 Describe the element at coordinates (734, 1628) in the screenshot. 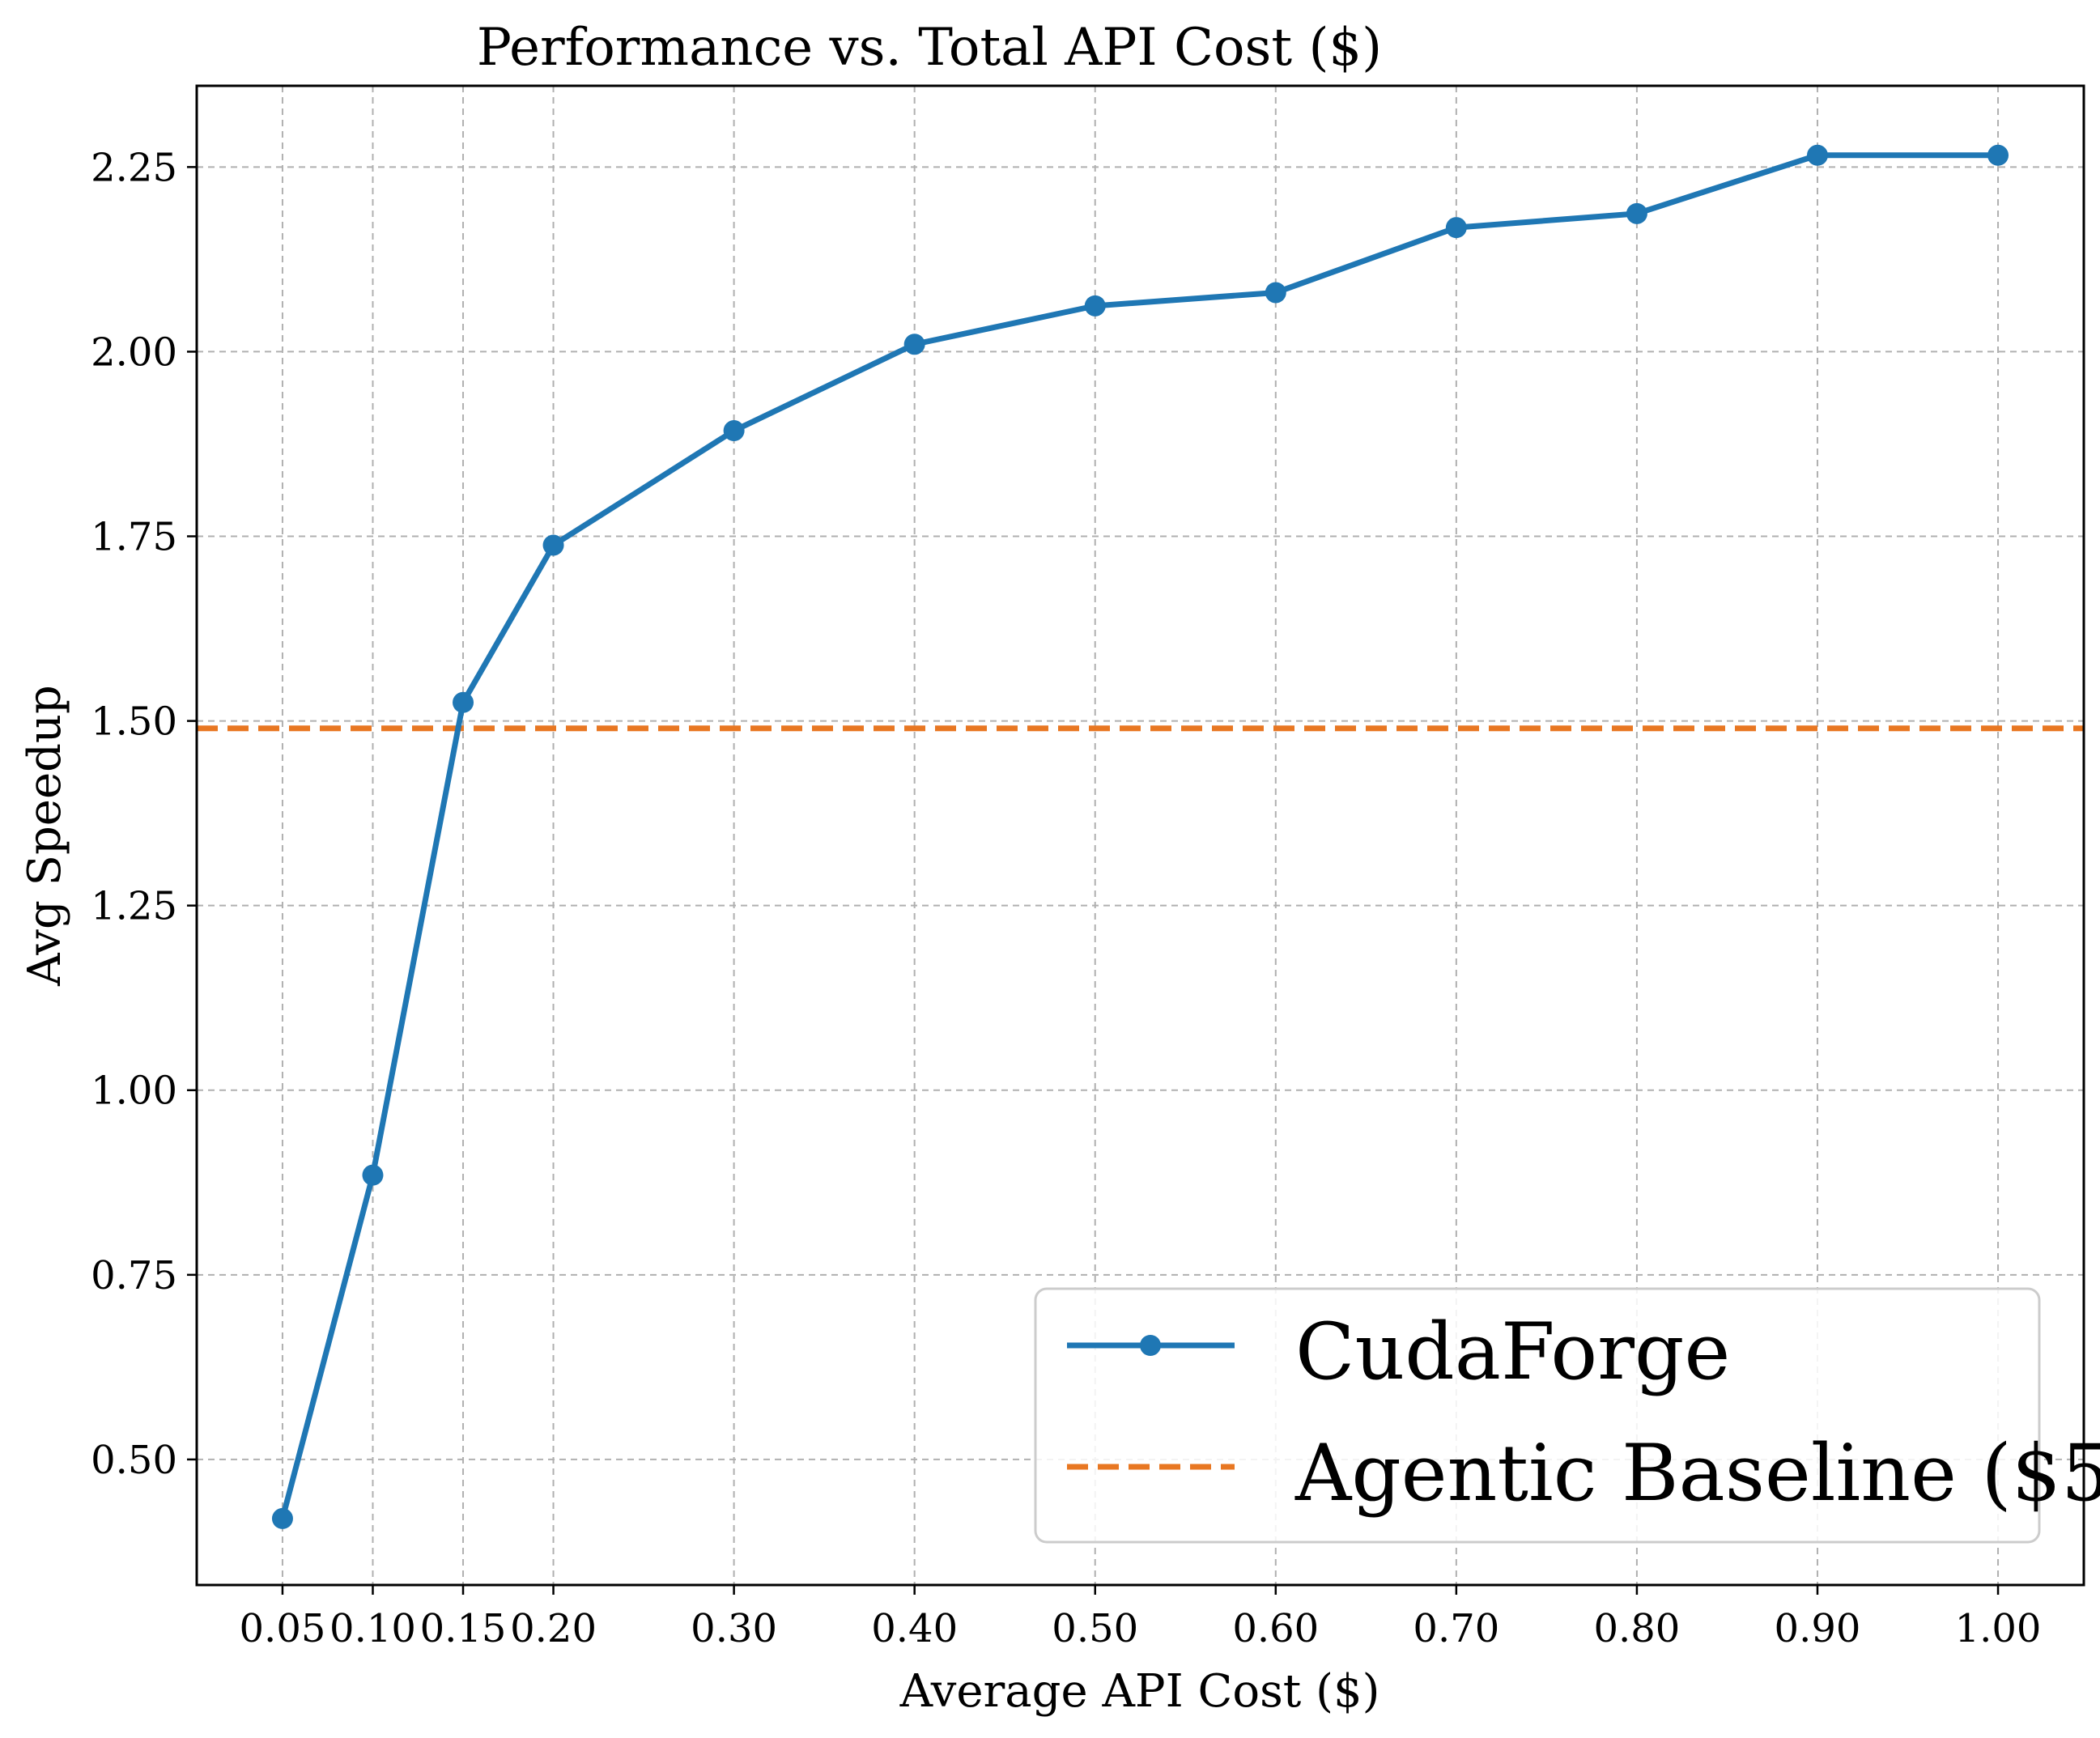

I see `x-tick-label: 0.30` at that location.